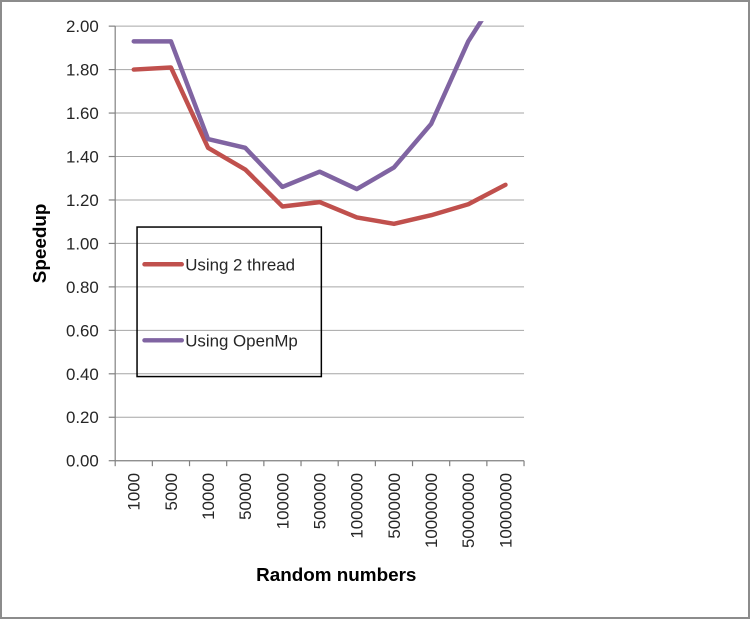  Describe the element at coordinates (82, 26) in the screenshot. I see `y-tick-label: 2.00` at that location.